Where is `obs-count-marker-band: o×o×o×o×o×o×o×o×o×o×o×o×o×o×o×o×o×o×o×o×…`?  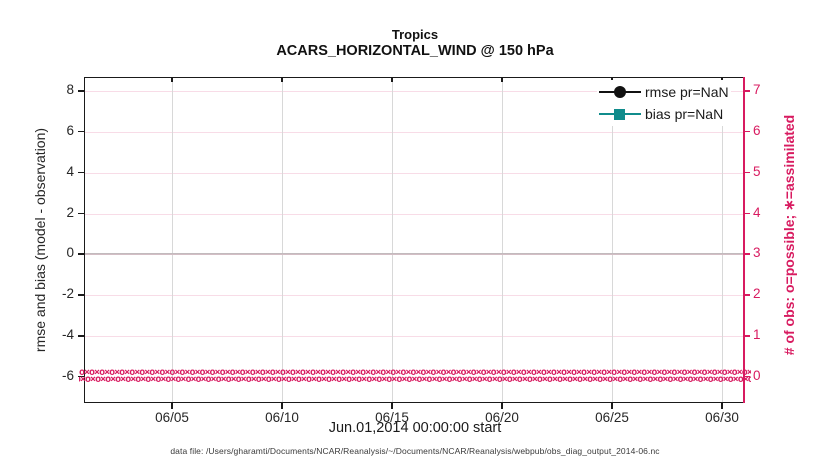
obs-count-marker-band: o×o×o×o×o×o×o×o×o×o×o×o×o×o×o×o×o×o×o×o×… is located at coordinates (415, 377).